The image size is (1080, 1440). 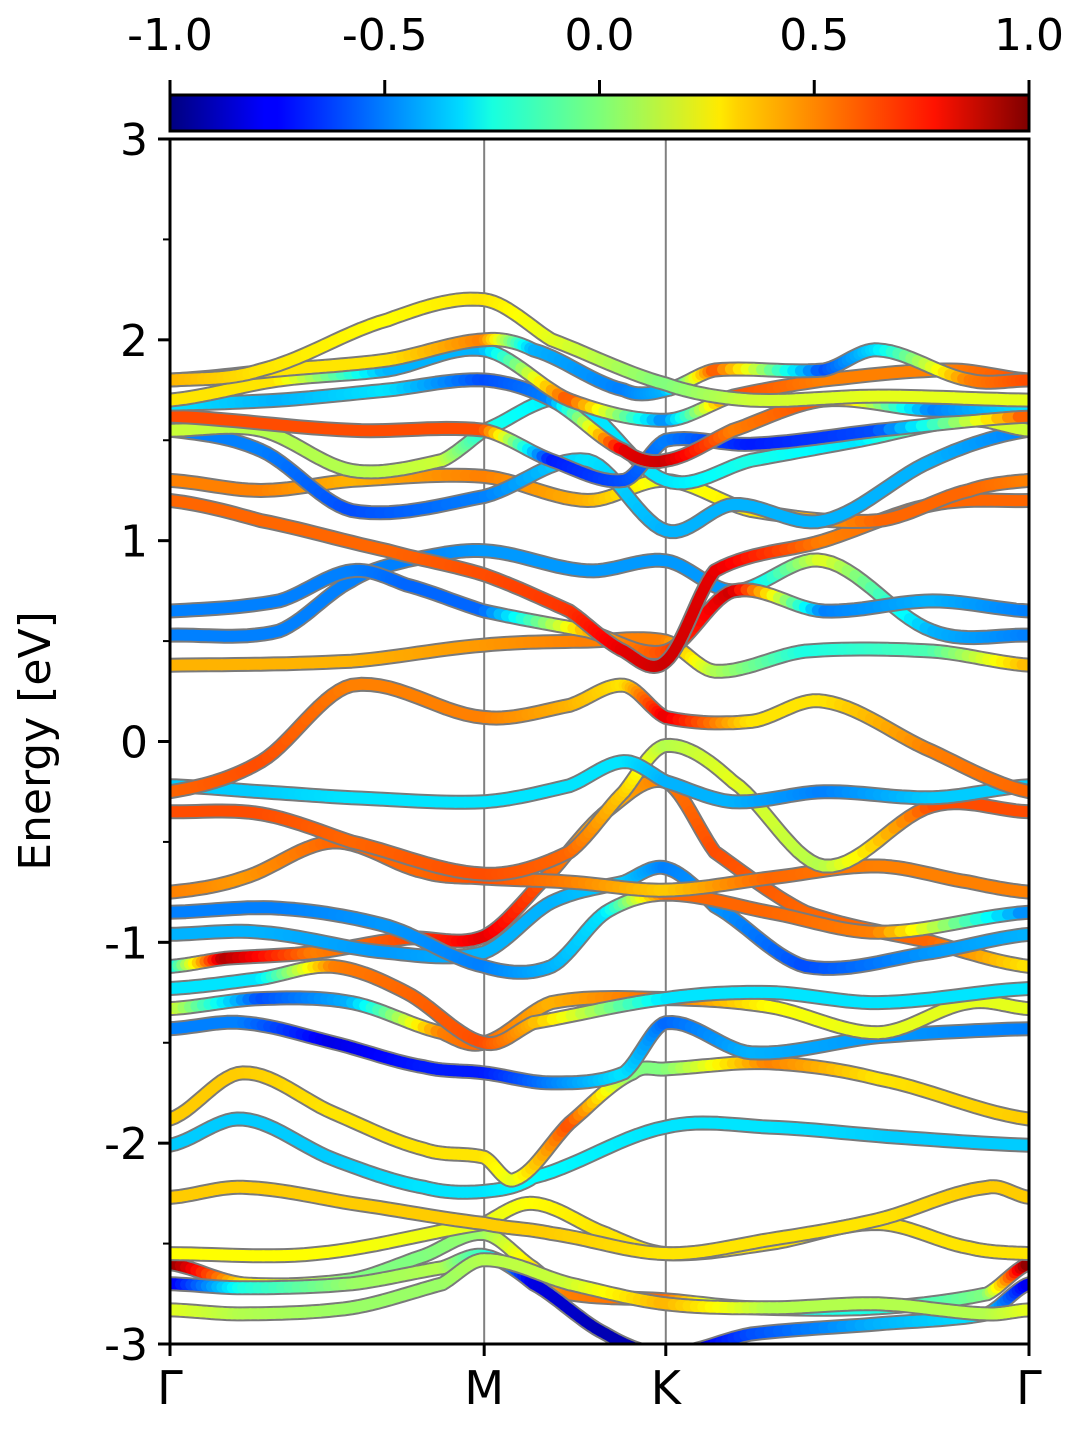 I want to click on colorbar-gradient, so click(x=599, y=113).